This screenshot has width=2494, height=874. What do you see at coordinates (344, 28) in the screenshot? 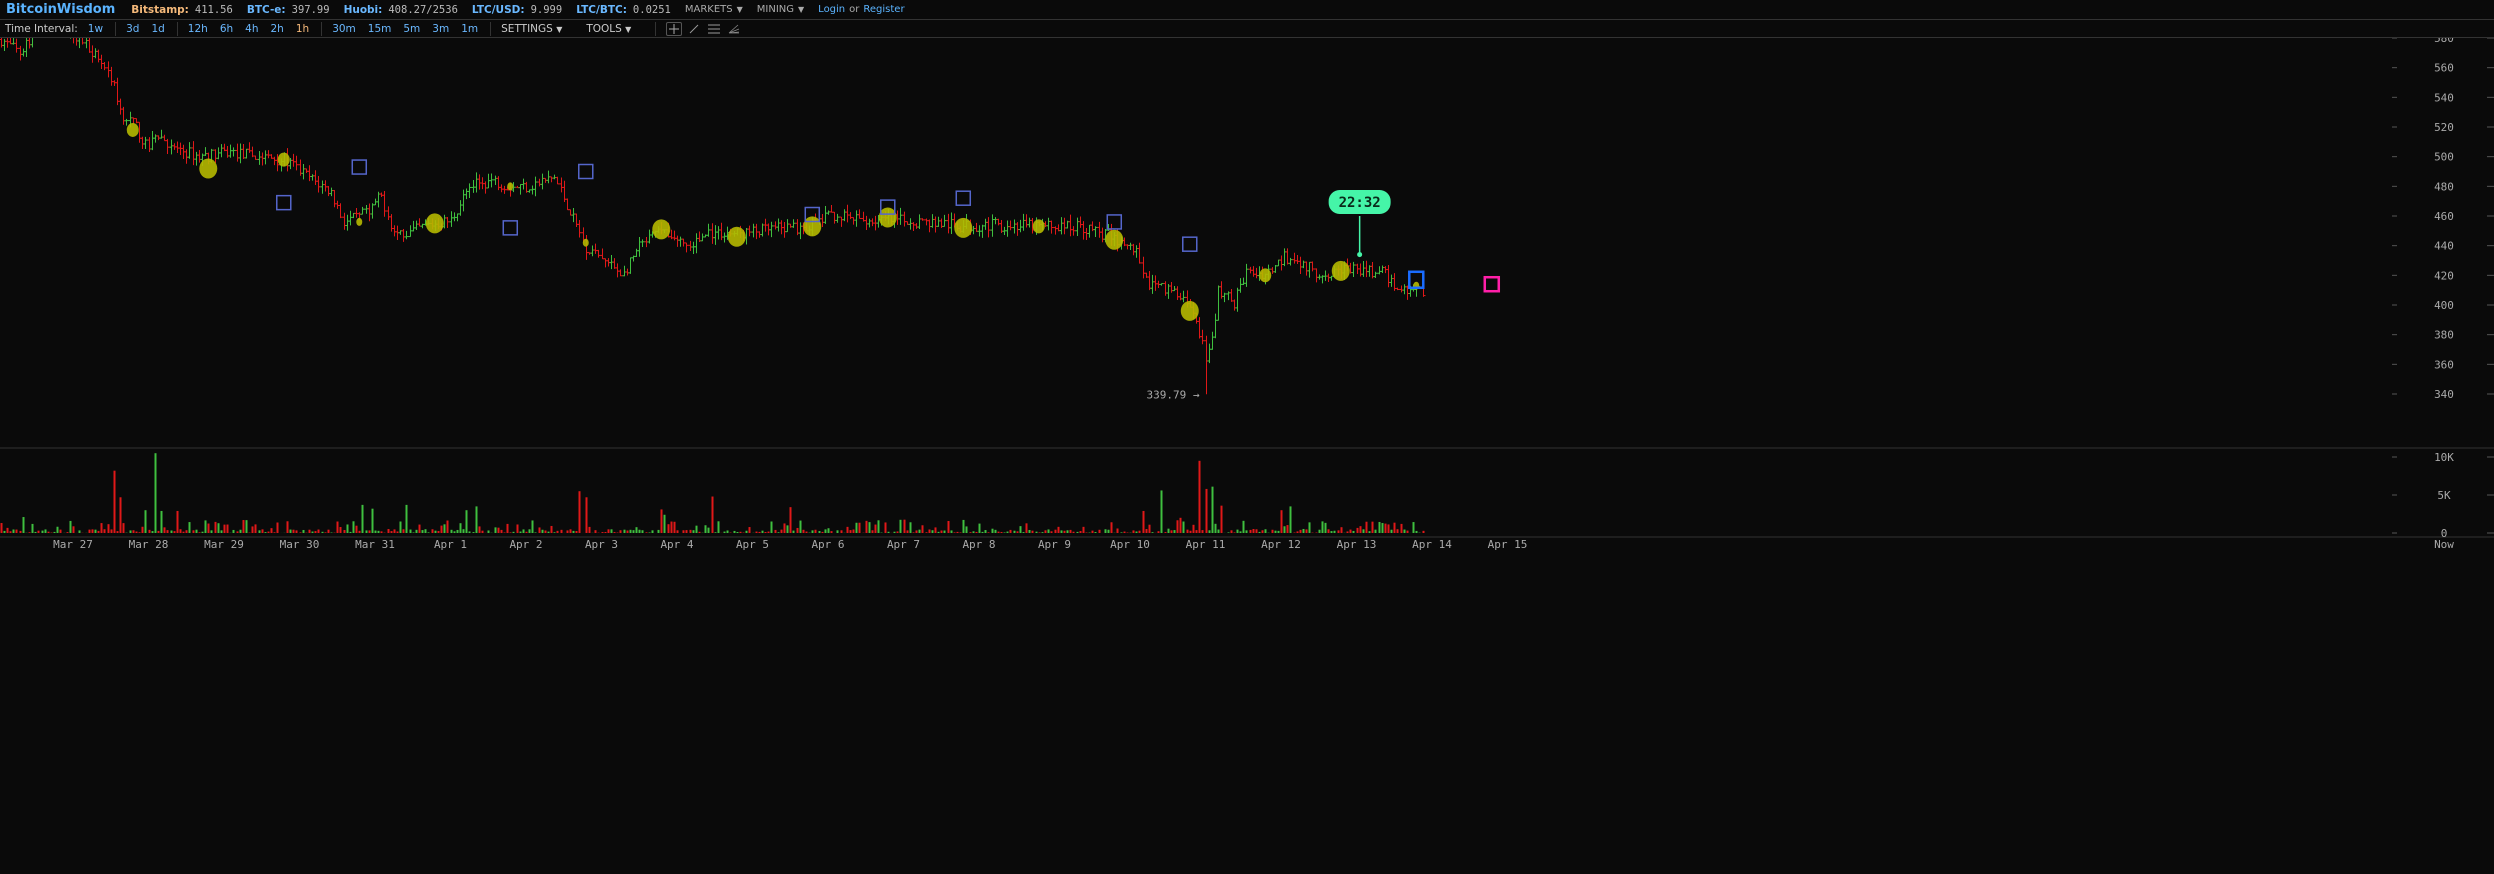
I see `interval-30m: 30m` at bounding box center [344, 28].